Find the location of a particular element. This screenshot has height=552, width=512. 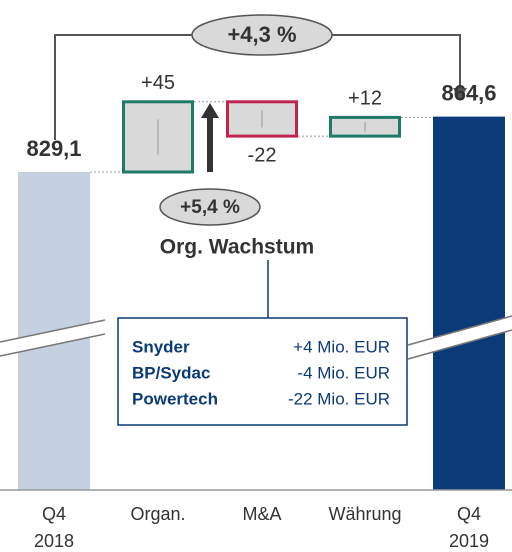

organic-change: +5,4 % is located at coordinates (210, 207).